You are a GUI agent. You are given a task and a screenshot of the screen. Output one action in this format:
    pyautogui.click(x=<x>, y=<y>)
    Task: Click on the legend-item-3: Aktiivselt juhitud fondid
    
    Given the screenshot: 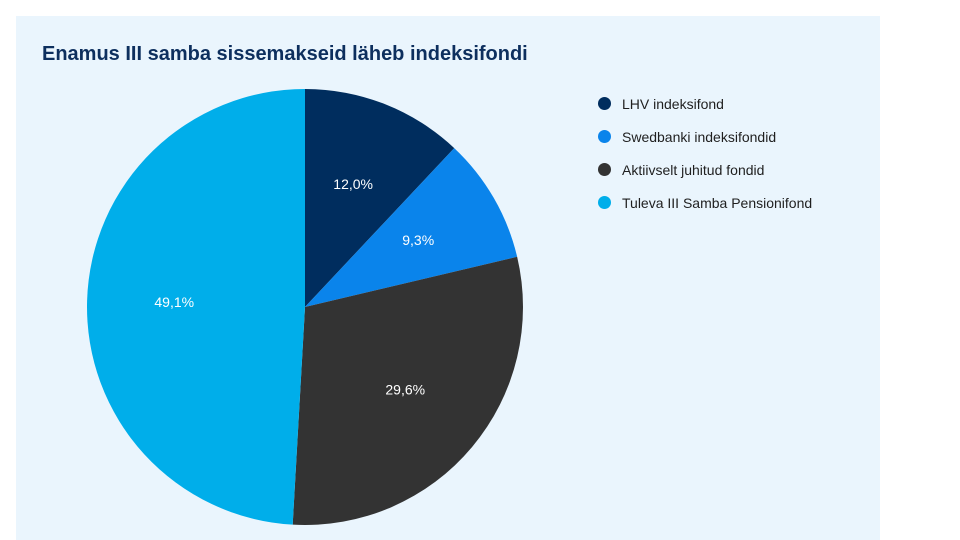 What is the action you would take?
    pyautogui.click(x=705, y=169)
    